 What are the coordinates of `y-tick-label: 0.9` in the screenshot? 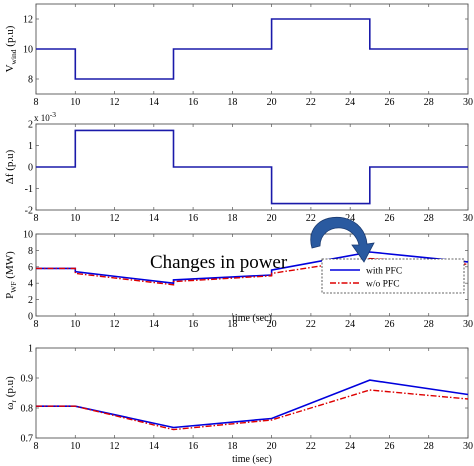 It's located at (27, 379).